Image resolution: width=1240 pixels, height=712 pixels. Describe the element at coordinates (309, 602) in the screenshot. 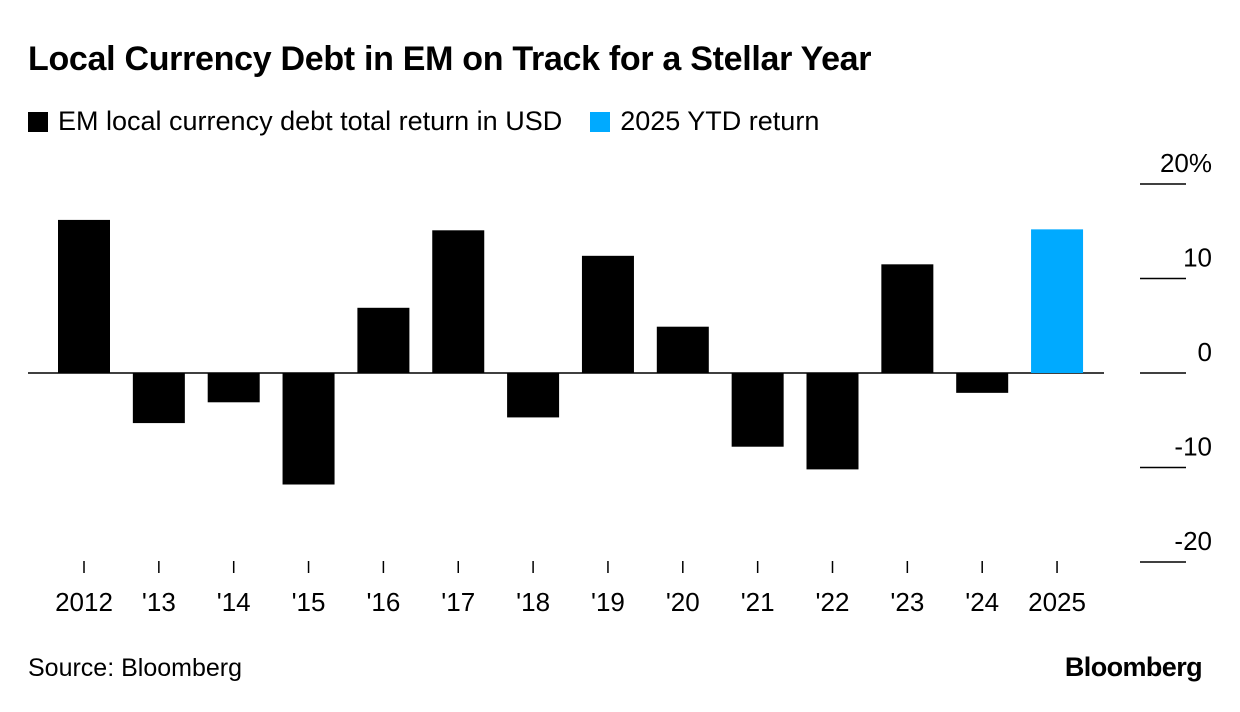

I see `x-tick-label: '15` at that location.